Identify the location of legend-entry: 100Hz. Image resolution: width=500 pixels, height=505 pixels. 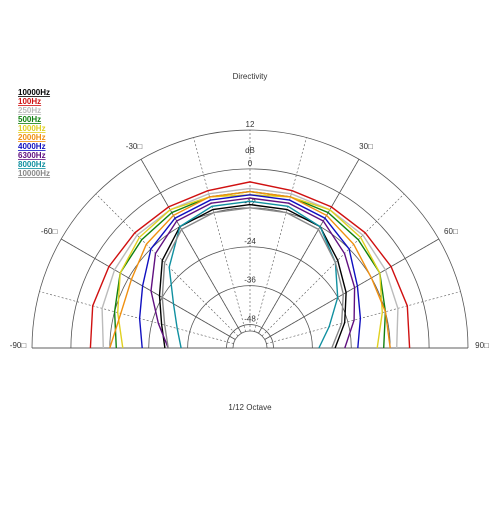
(29, 101).